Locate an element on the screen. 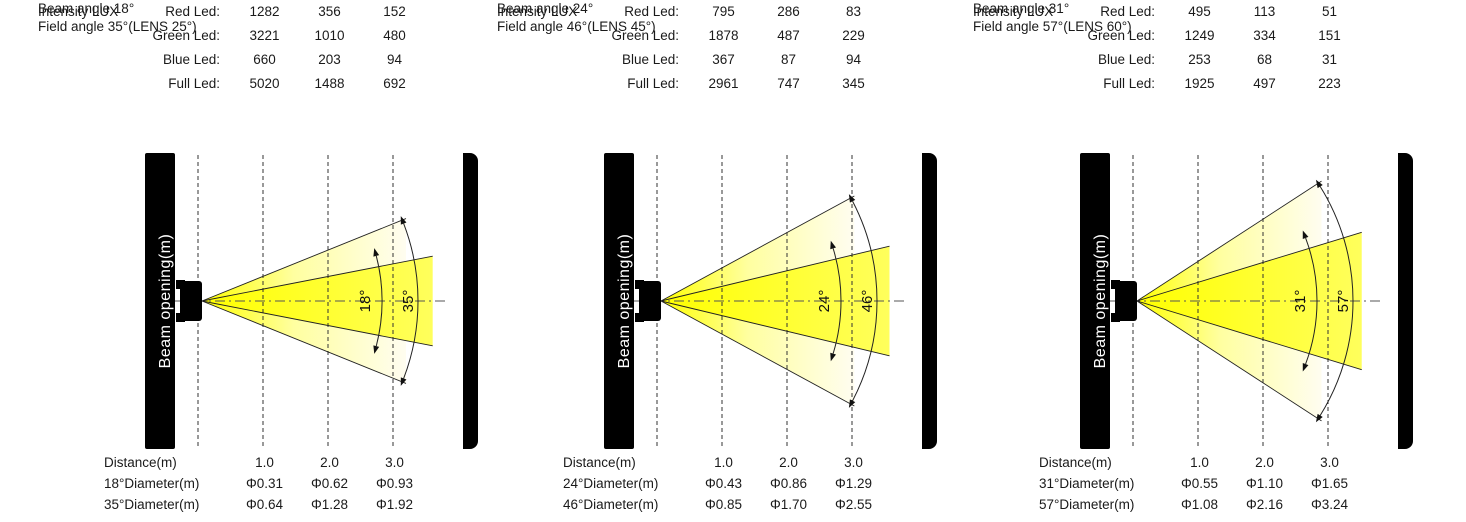 This screenshot has height=522, width=1466. field-angle-arc-label: 35° is located at coordinates (408, 301).